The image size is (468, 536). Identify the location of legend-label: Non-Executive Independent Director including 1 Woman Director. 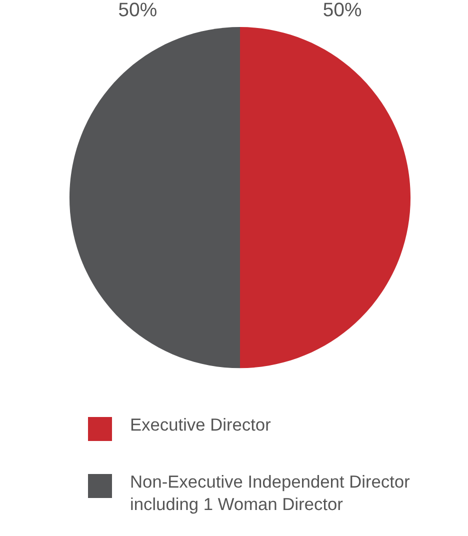
(270, 494).